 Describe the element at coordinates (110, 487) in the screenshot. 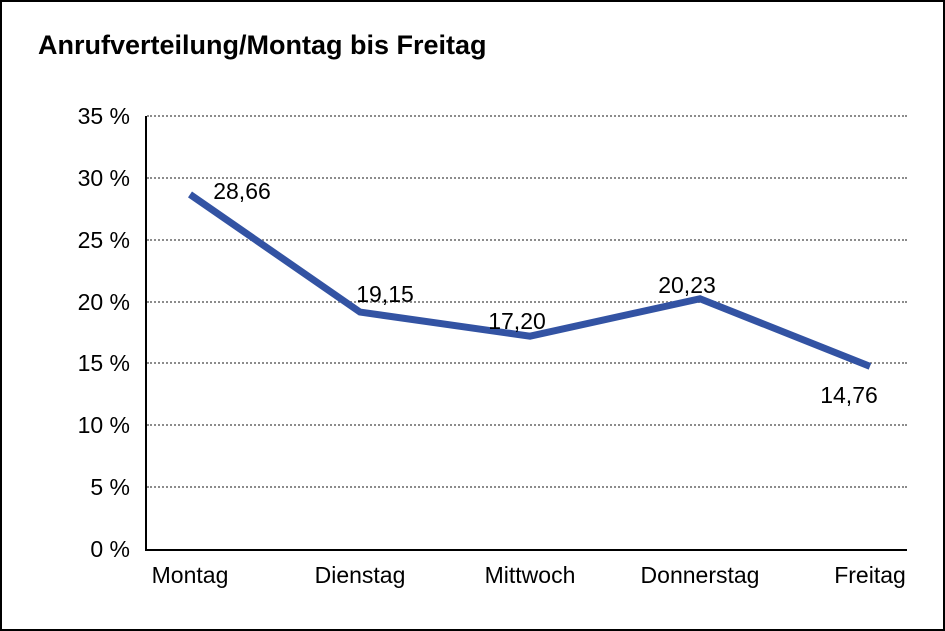

I see `y-tick-label: 5 %` at that location.